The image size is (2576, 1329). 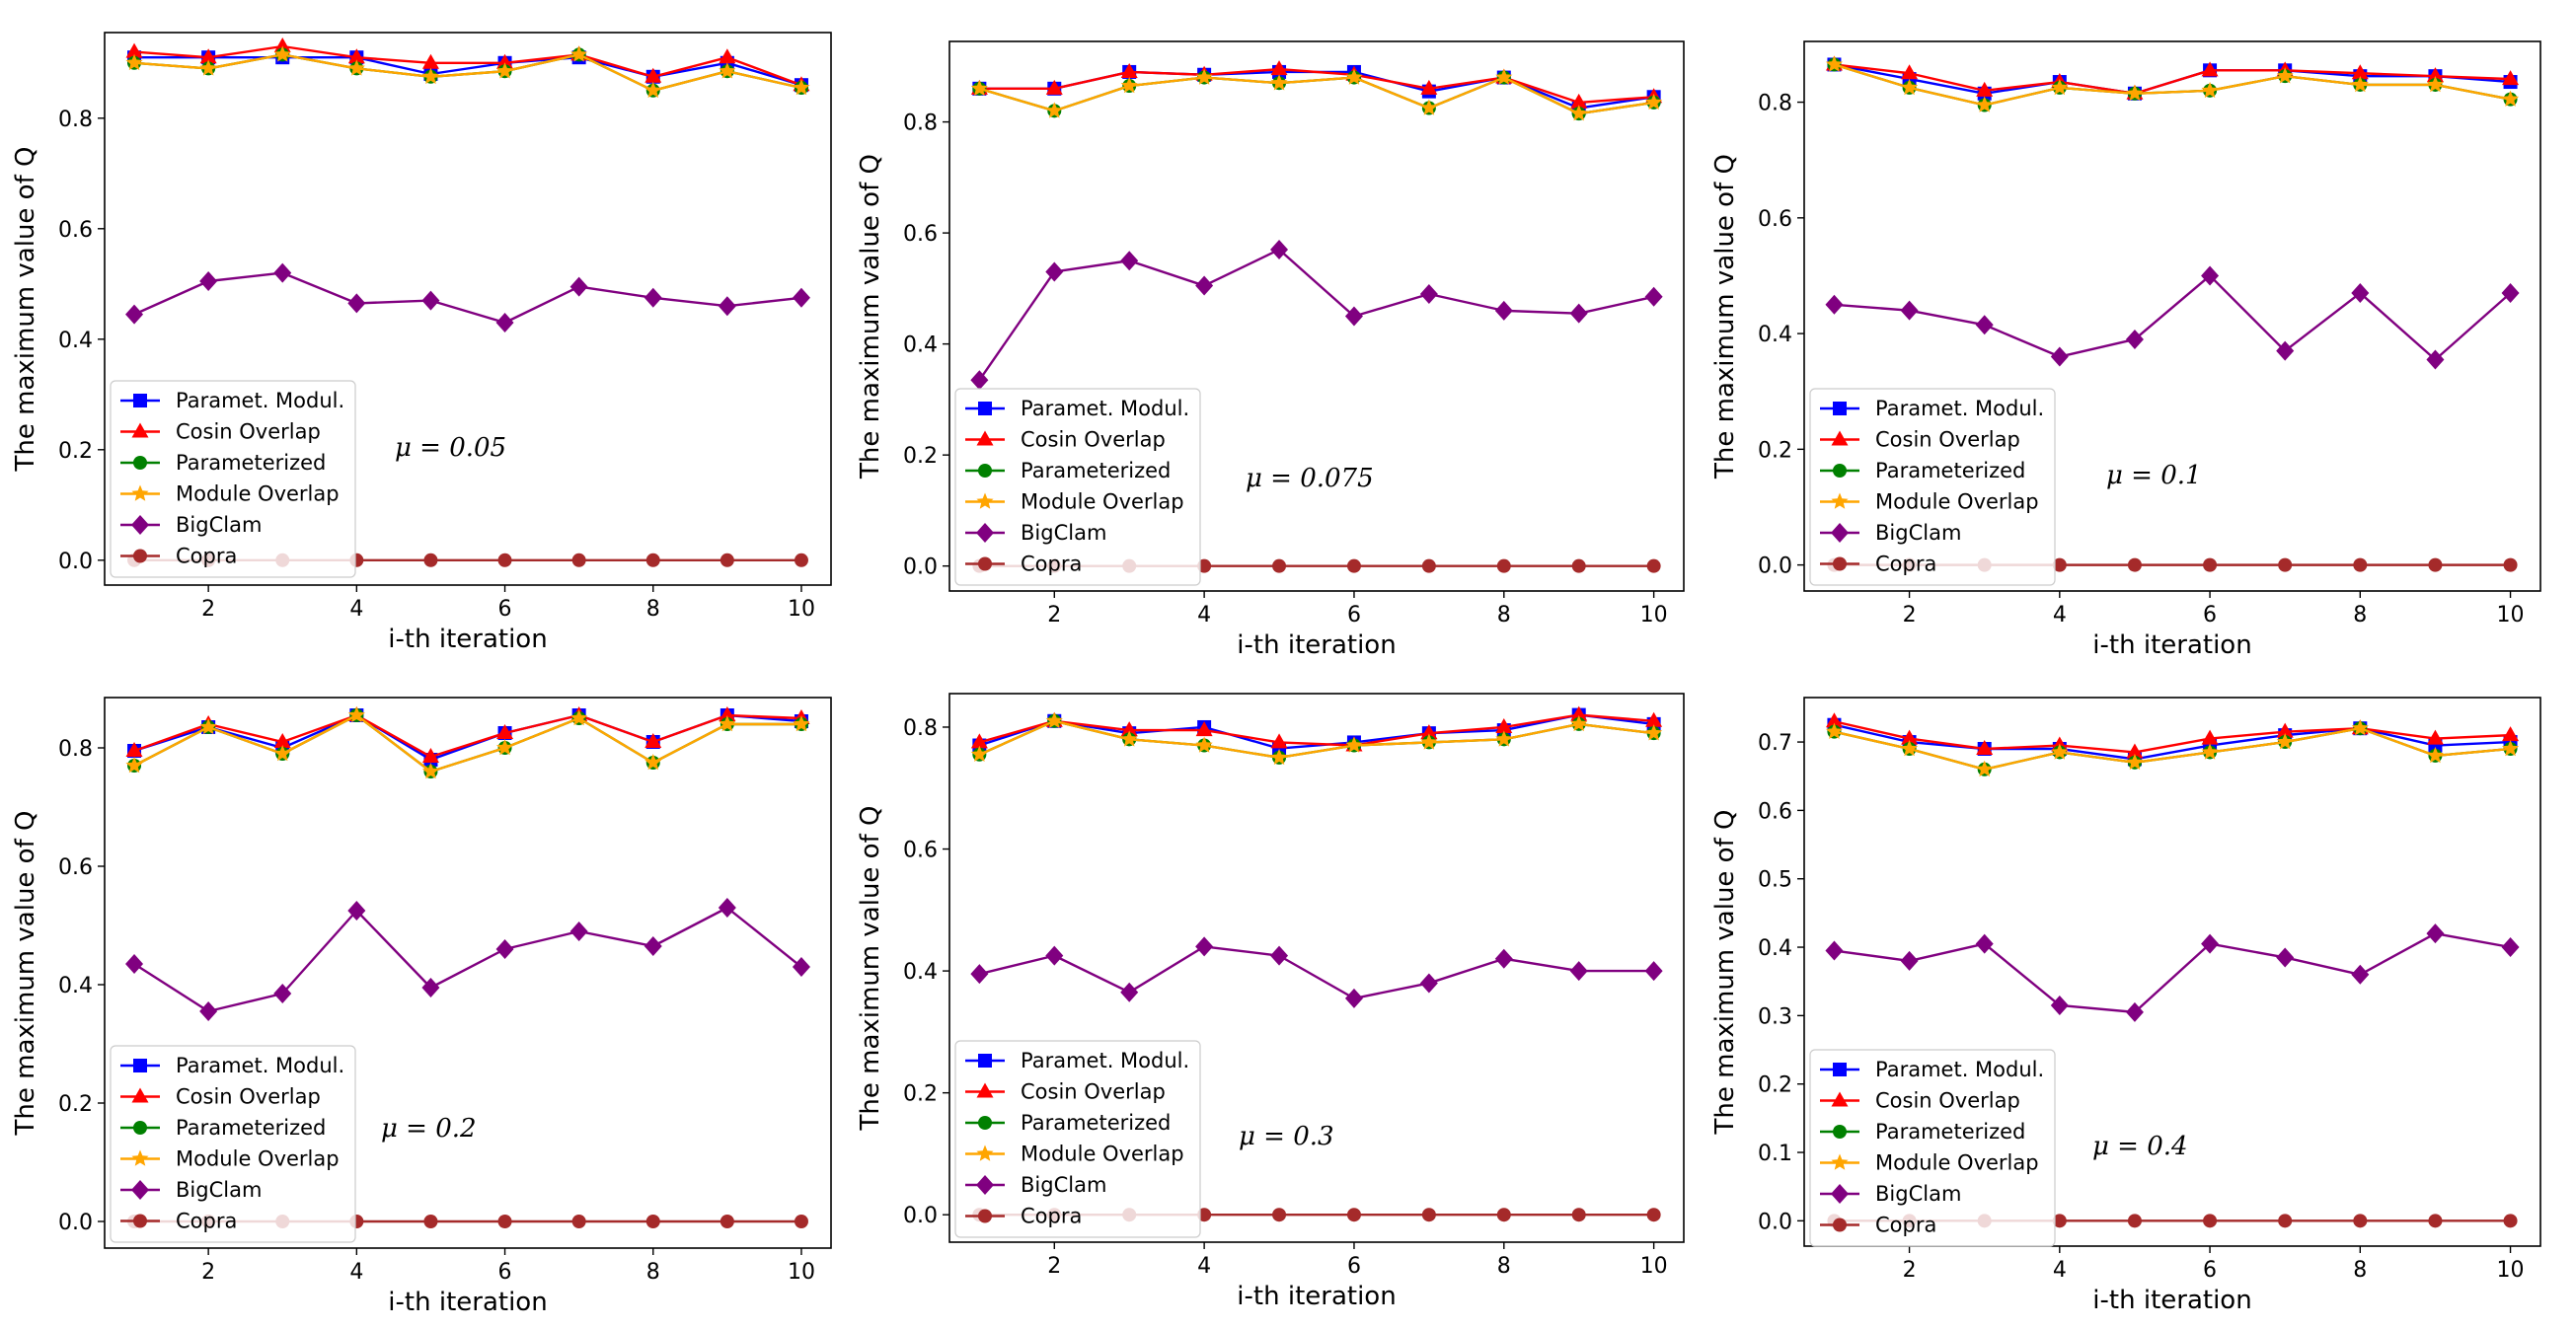 I want to click on legend-label: Paramet. Modul., so click(x=260, y=1065).